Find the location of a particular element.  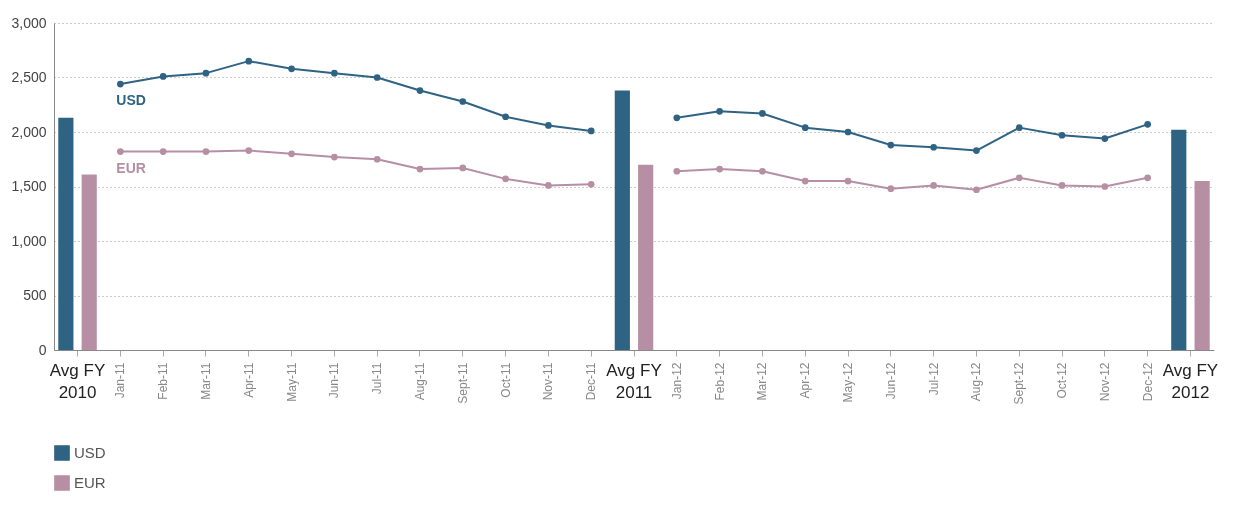

x-tick-label: Feb-11 is located at coordinates (163, 381).